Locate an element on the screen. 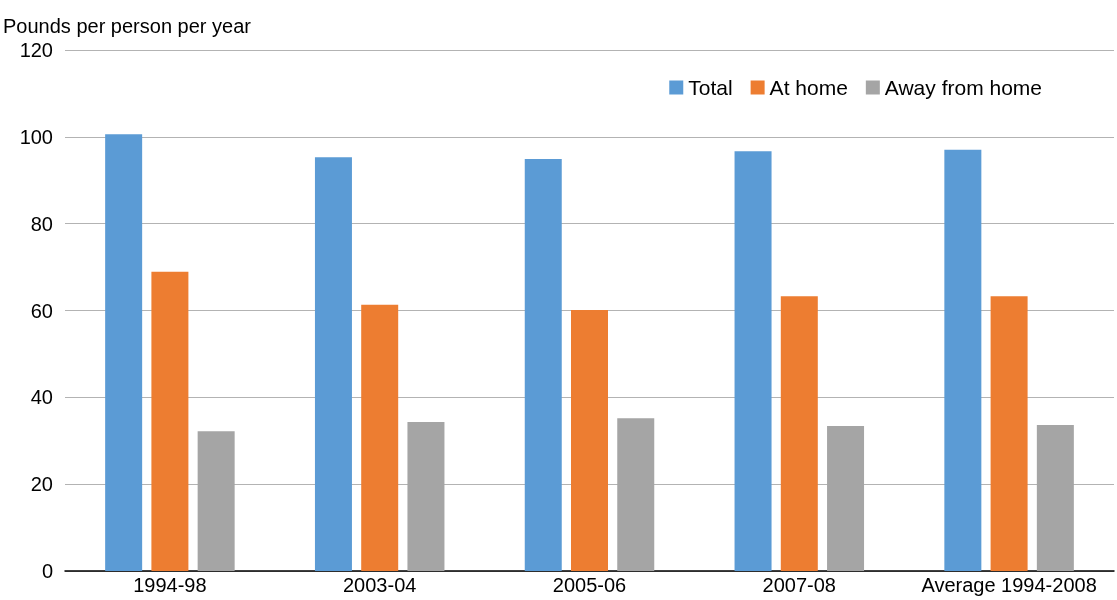 The height and width of the screenshot is (600, 1117). x-tick-label: 2003-04 is located at coordinates (380, 585).